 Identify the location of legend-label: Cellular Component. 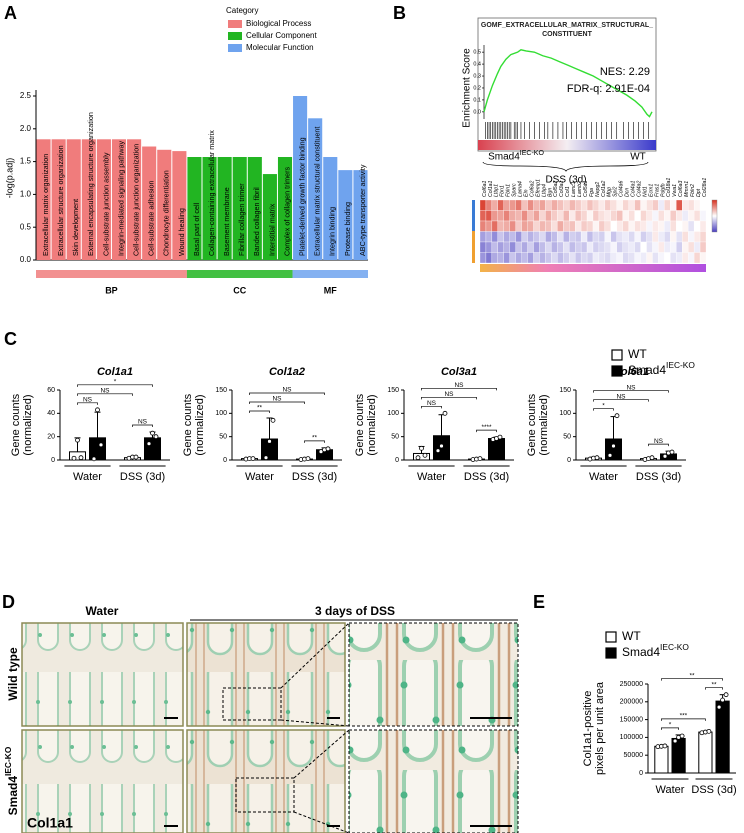
(281, 35).